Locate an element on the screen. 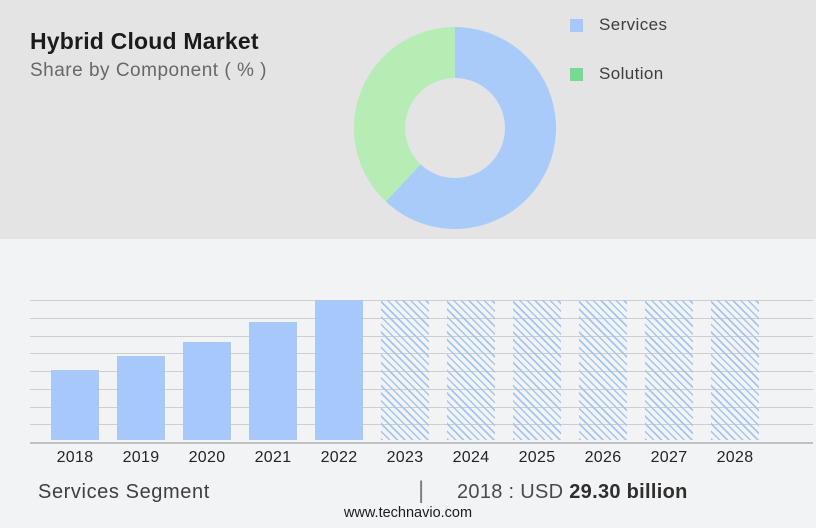  bar-2022 is located at coordinates (339, 370).